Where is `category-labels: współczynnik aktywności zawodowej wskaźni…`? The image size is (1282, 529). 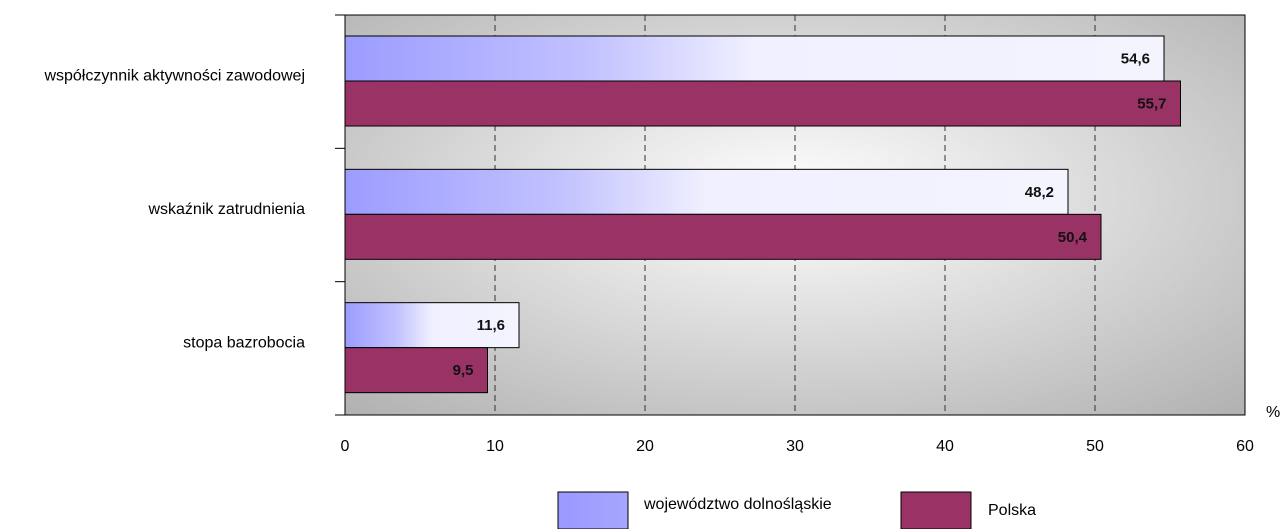
category-labels: współczynnik aktywności zawodowej wskaźni… is located at coordinates (174, 210).